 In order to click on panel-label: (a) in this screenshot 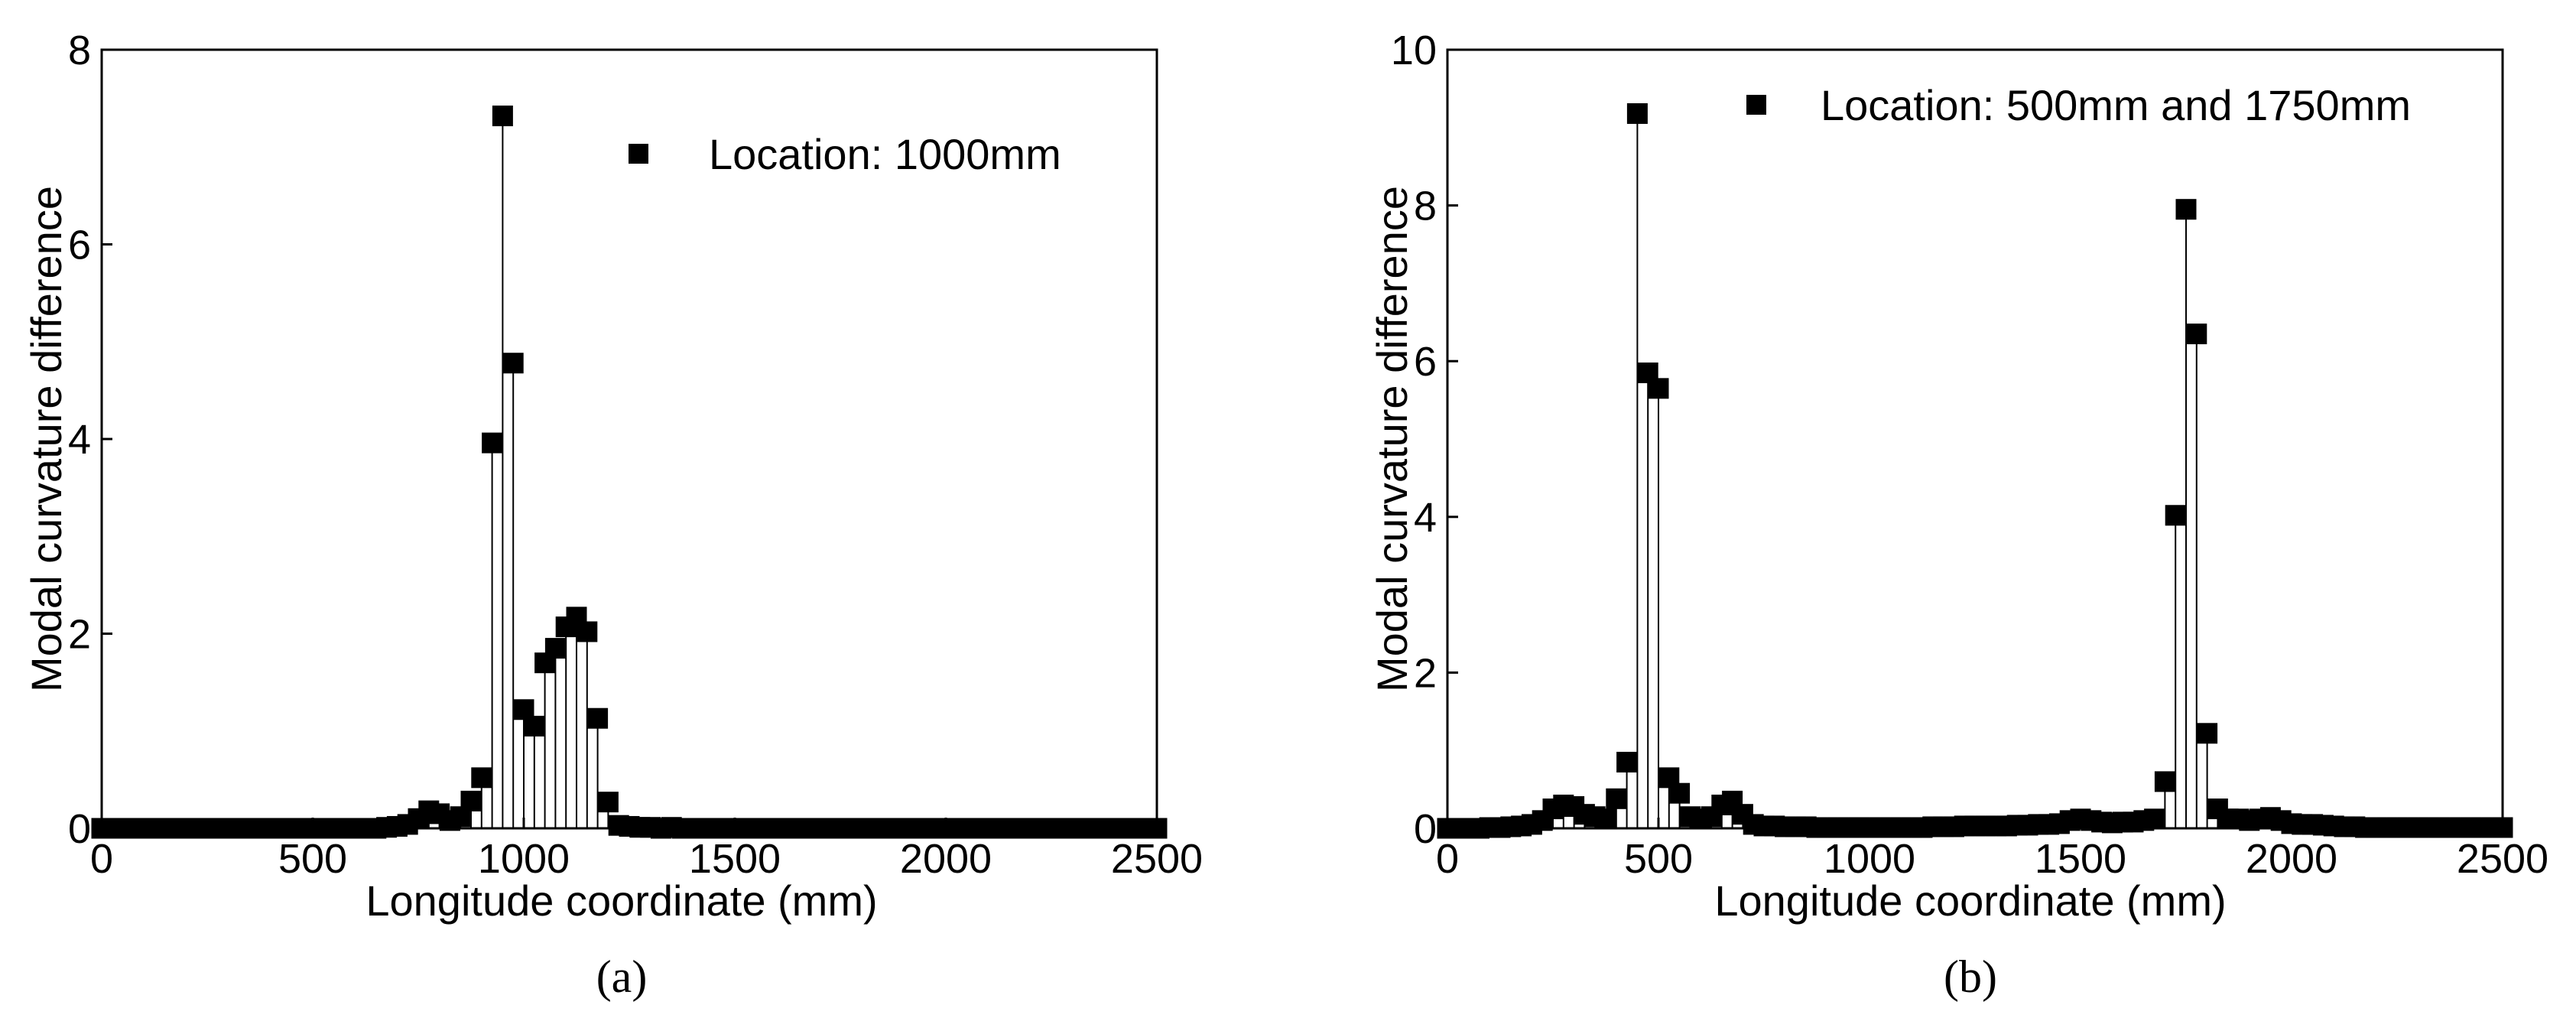, I will do `click(622, 976)`.